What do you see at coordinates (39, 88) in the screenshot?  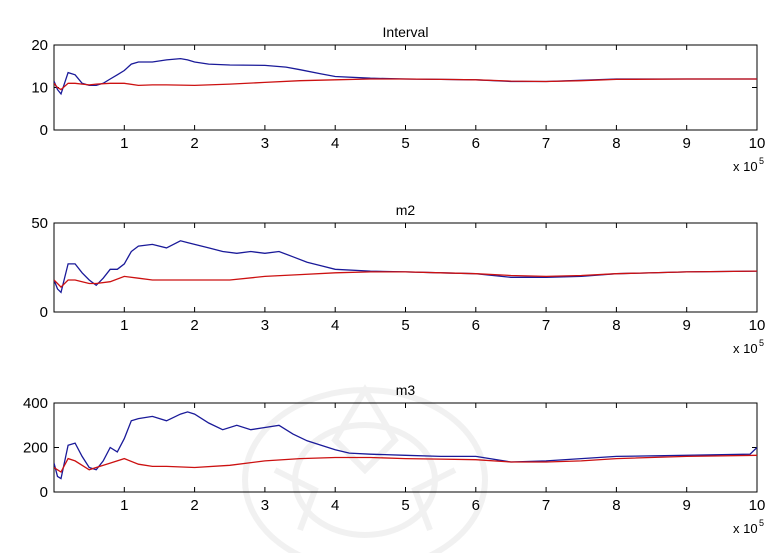 I see `y-tick-label: 10` at bounding box center [39, 88].